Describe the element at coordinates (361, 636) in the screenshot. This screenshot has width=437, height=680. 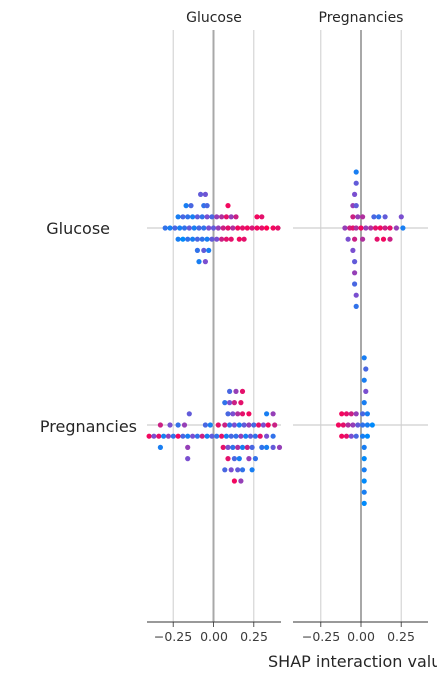
I see `x-tick-label: 0.00` at that location.